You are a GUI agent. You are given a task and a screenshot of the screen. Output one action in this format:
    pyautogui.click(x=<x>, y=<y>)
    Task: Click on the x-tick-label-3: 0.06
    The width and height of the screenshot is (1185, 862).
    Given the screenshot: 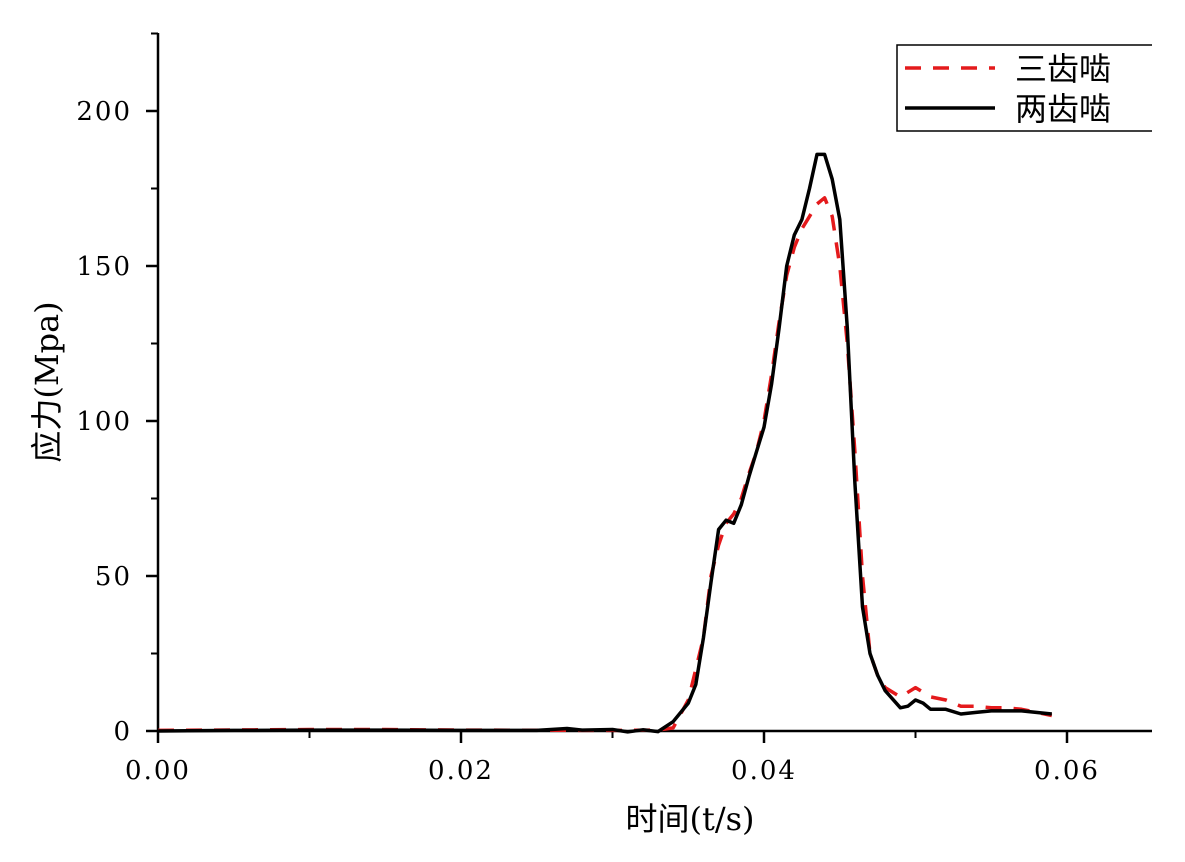 What is the action you would take?
    pyautogui.click(x=1067, y=771)
    